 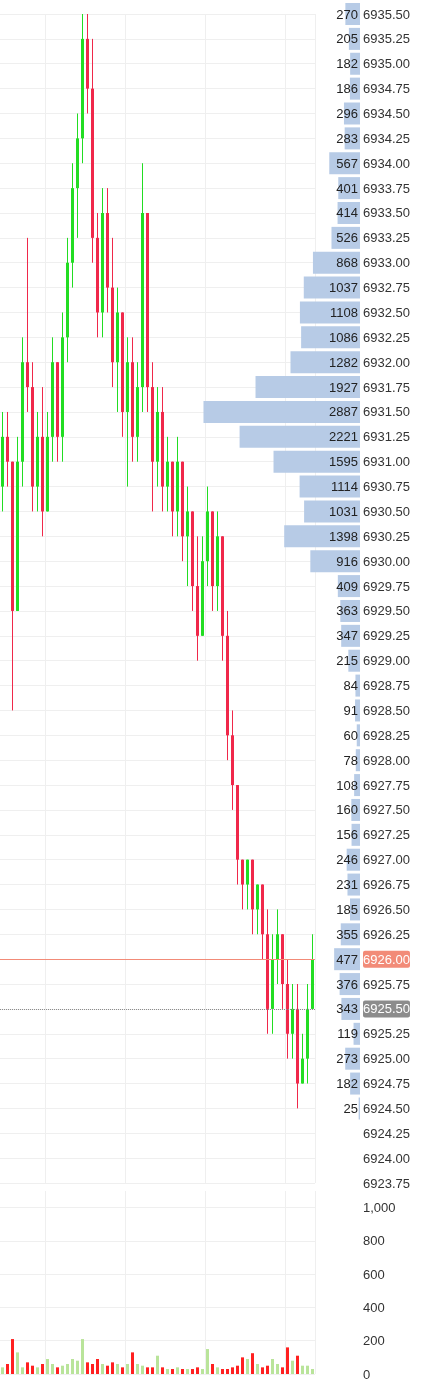 I want to click on data-label: 347, so click(x=347, y=636).